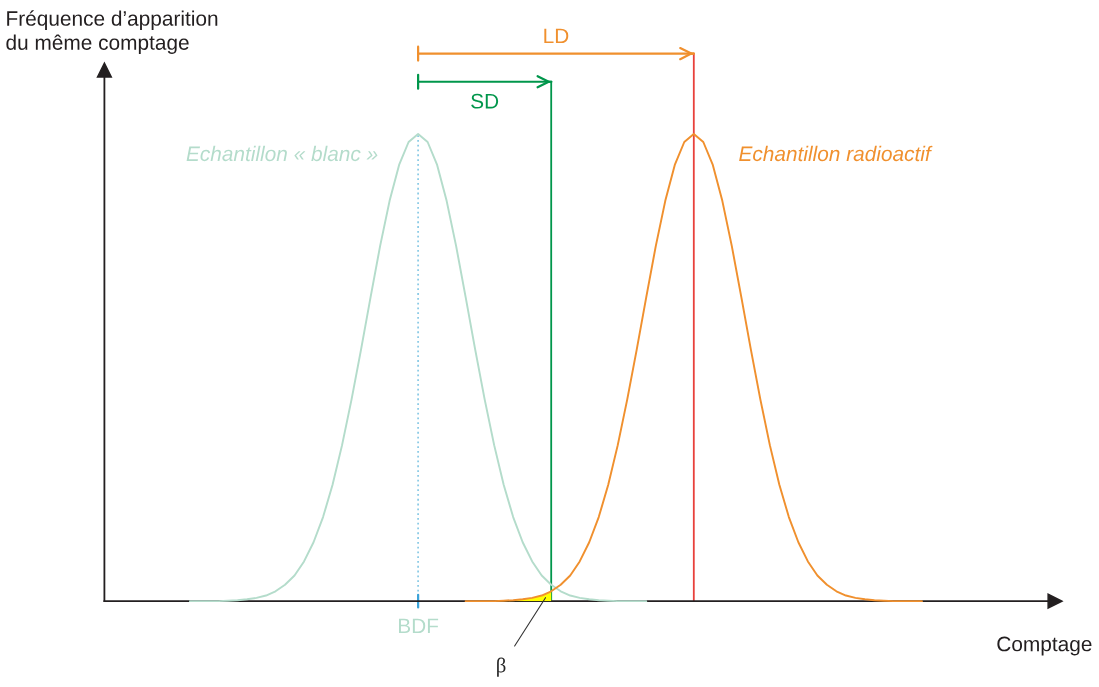 This screenshot has height=687, width=1099. I want to click on series-label: Echantillon « blanc », so click(282, 153).